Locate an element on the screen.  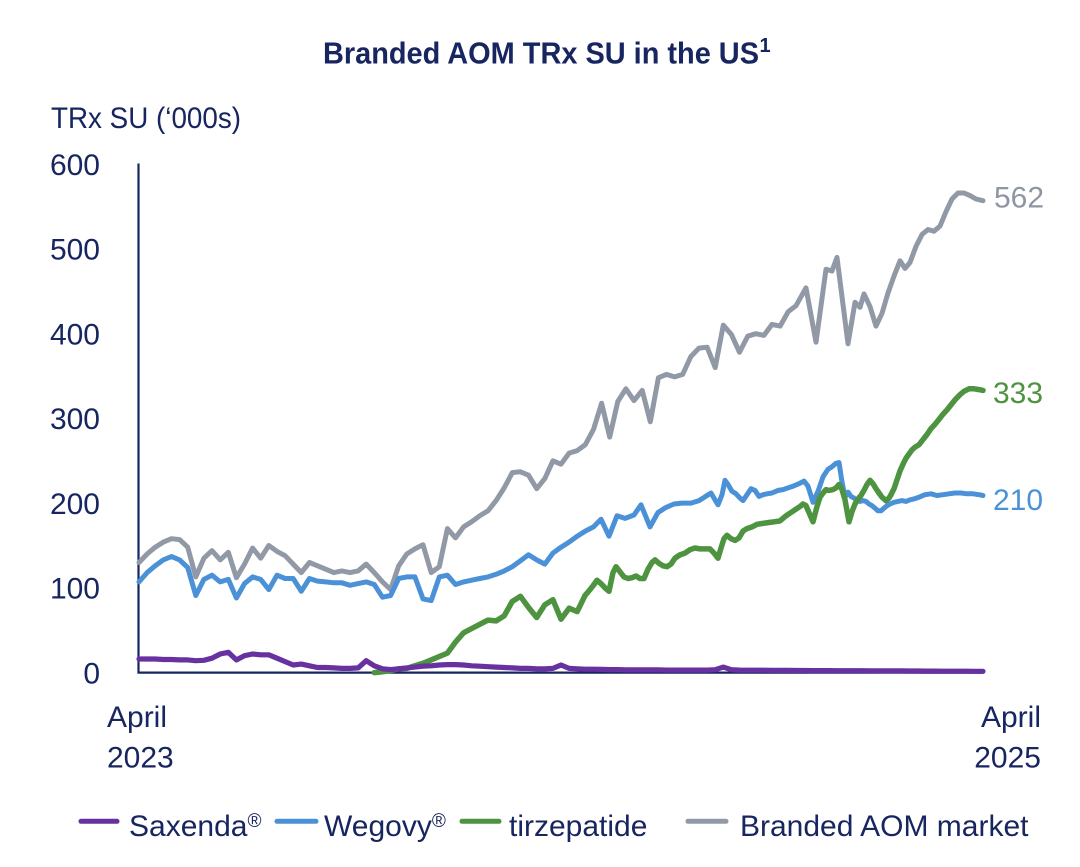
svg-text: tirzepatide is located at coordinates (578, 826).